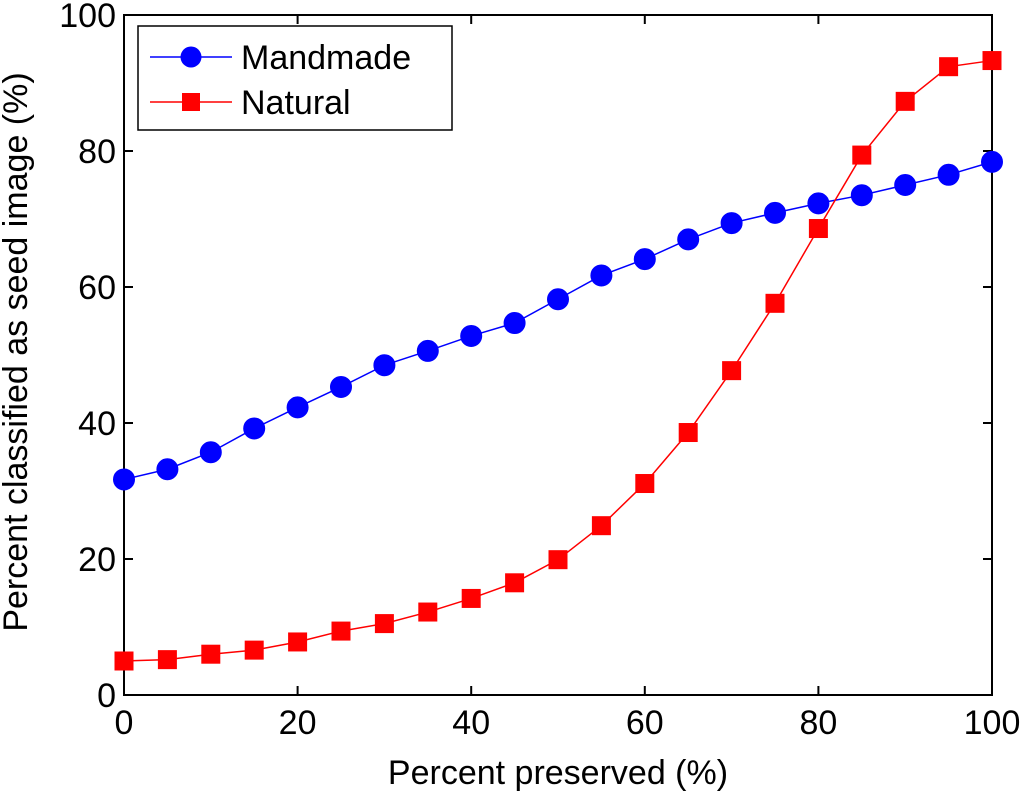  I want to click on x-tick-label: 0, so click(124, 723).